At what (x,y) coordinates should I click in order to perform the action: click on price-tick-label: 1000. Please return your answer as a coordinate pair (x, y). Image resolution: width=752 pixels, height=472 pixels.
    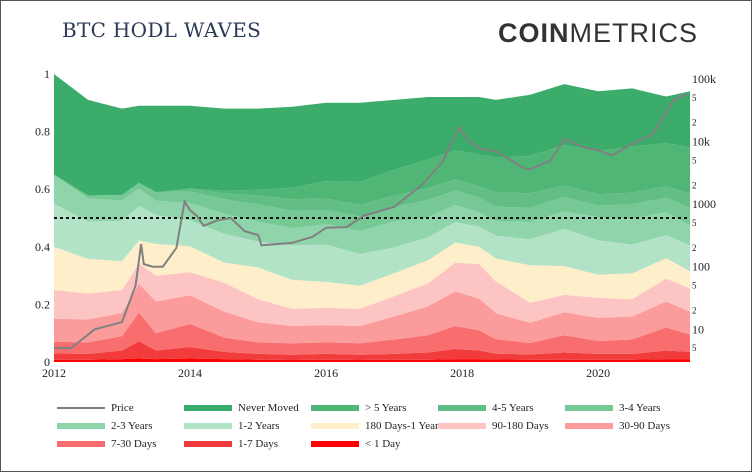
    Looking at the image, I should click on (704, 204).